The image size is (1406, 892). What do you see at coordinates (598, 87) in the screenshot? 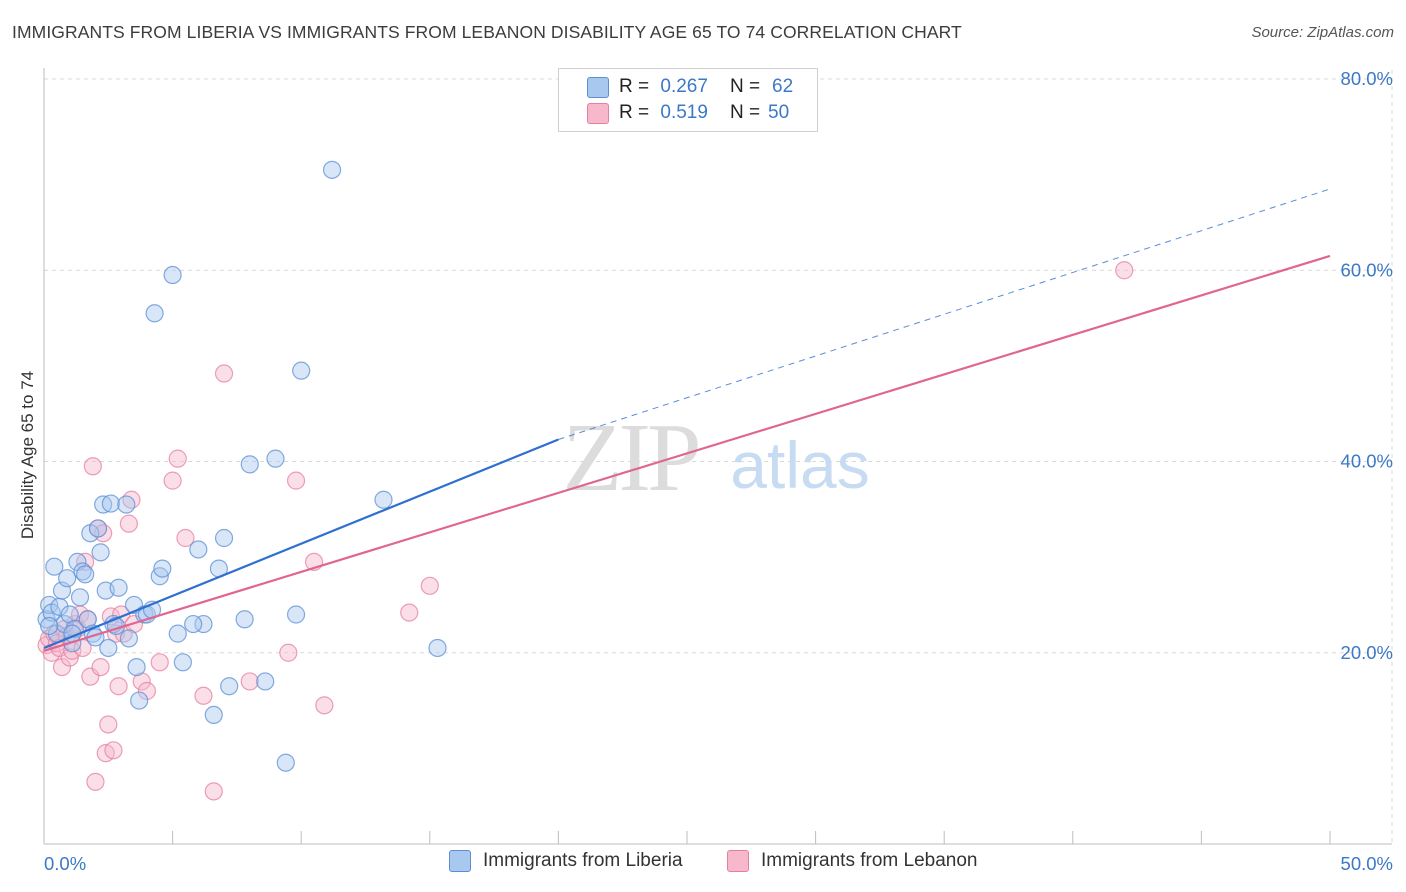
I see `liberia-swatch` at bounding box center [598, 87].